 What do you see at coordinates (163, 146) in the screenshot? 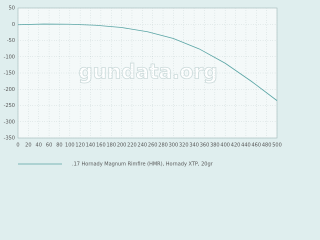
I see `x-tick-label: 280` at bounding box center [163, 146].